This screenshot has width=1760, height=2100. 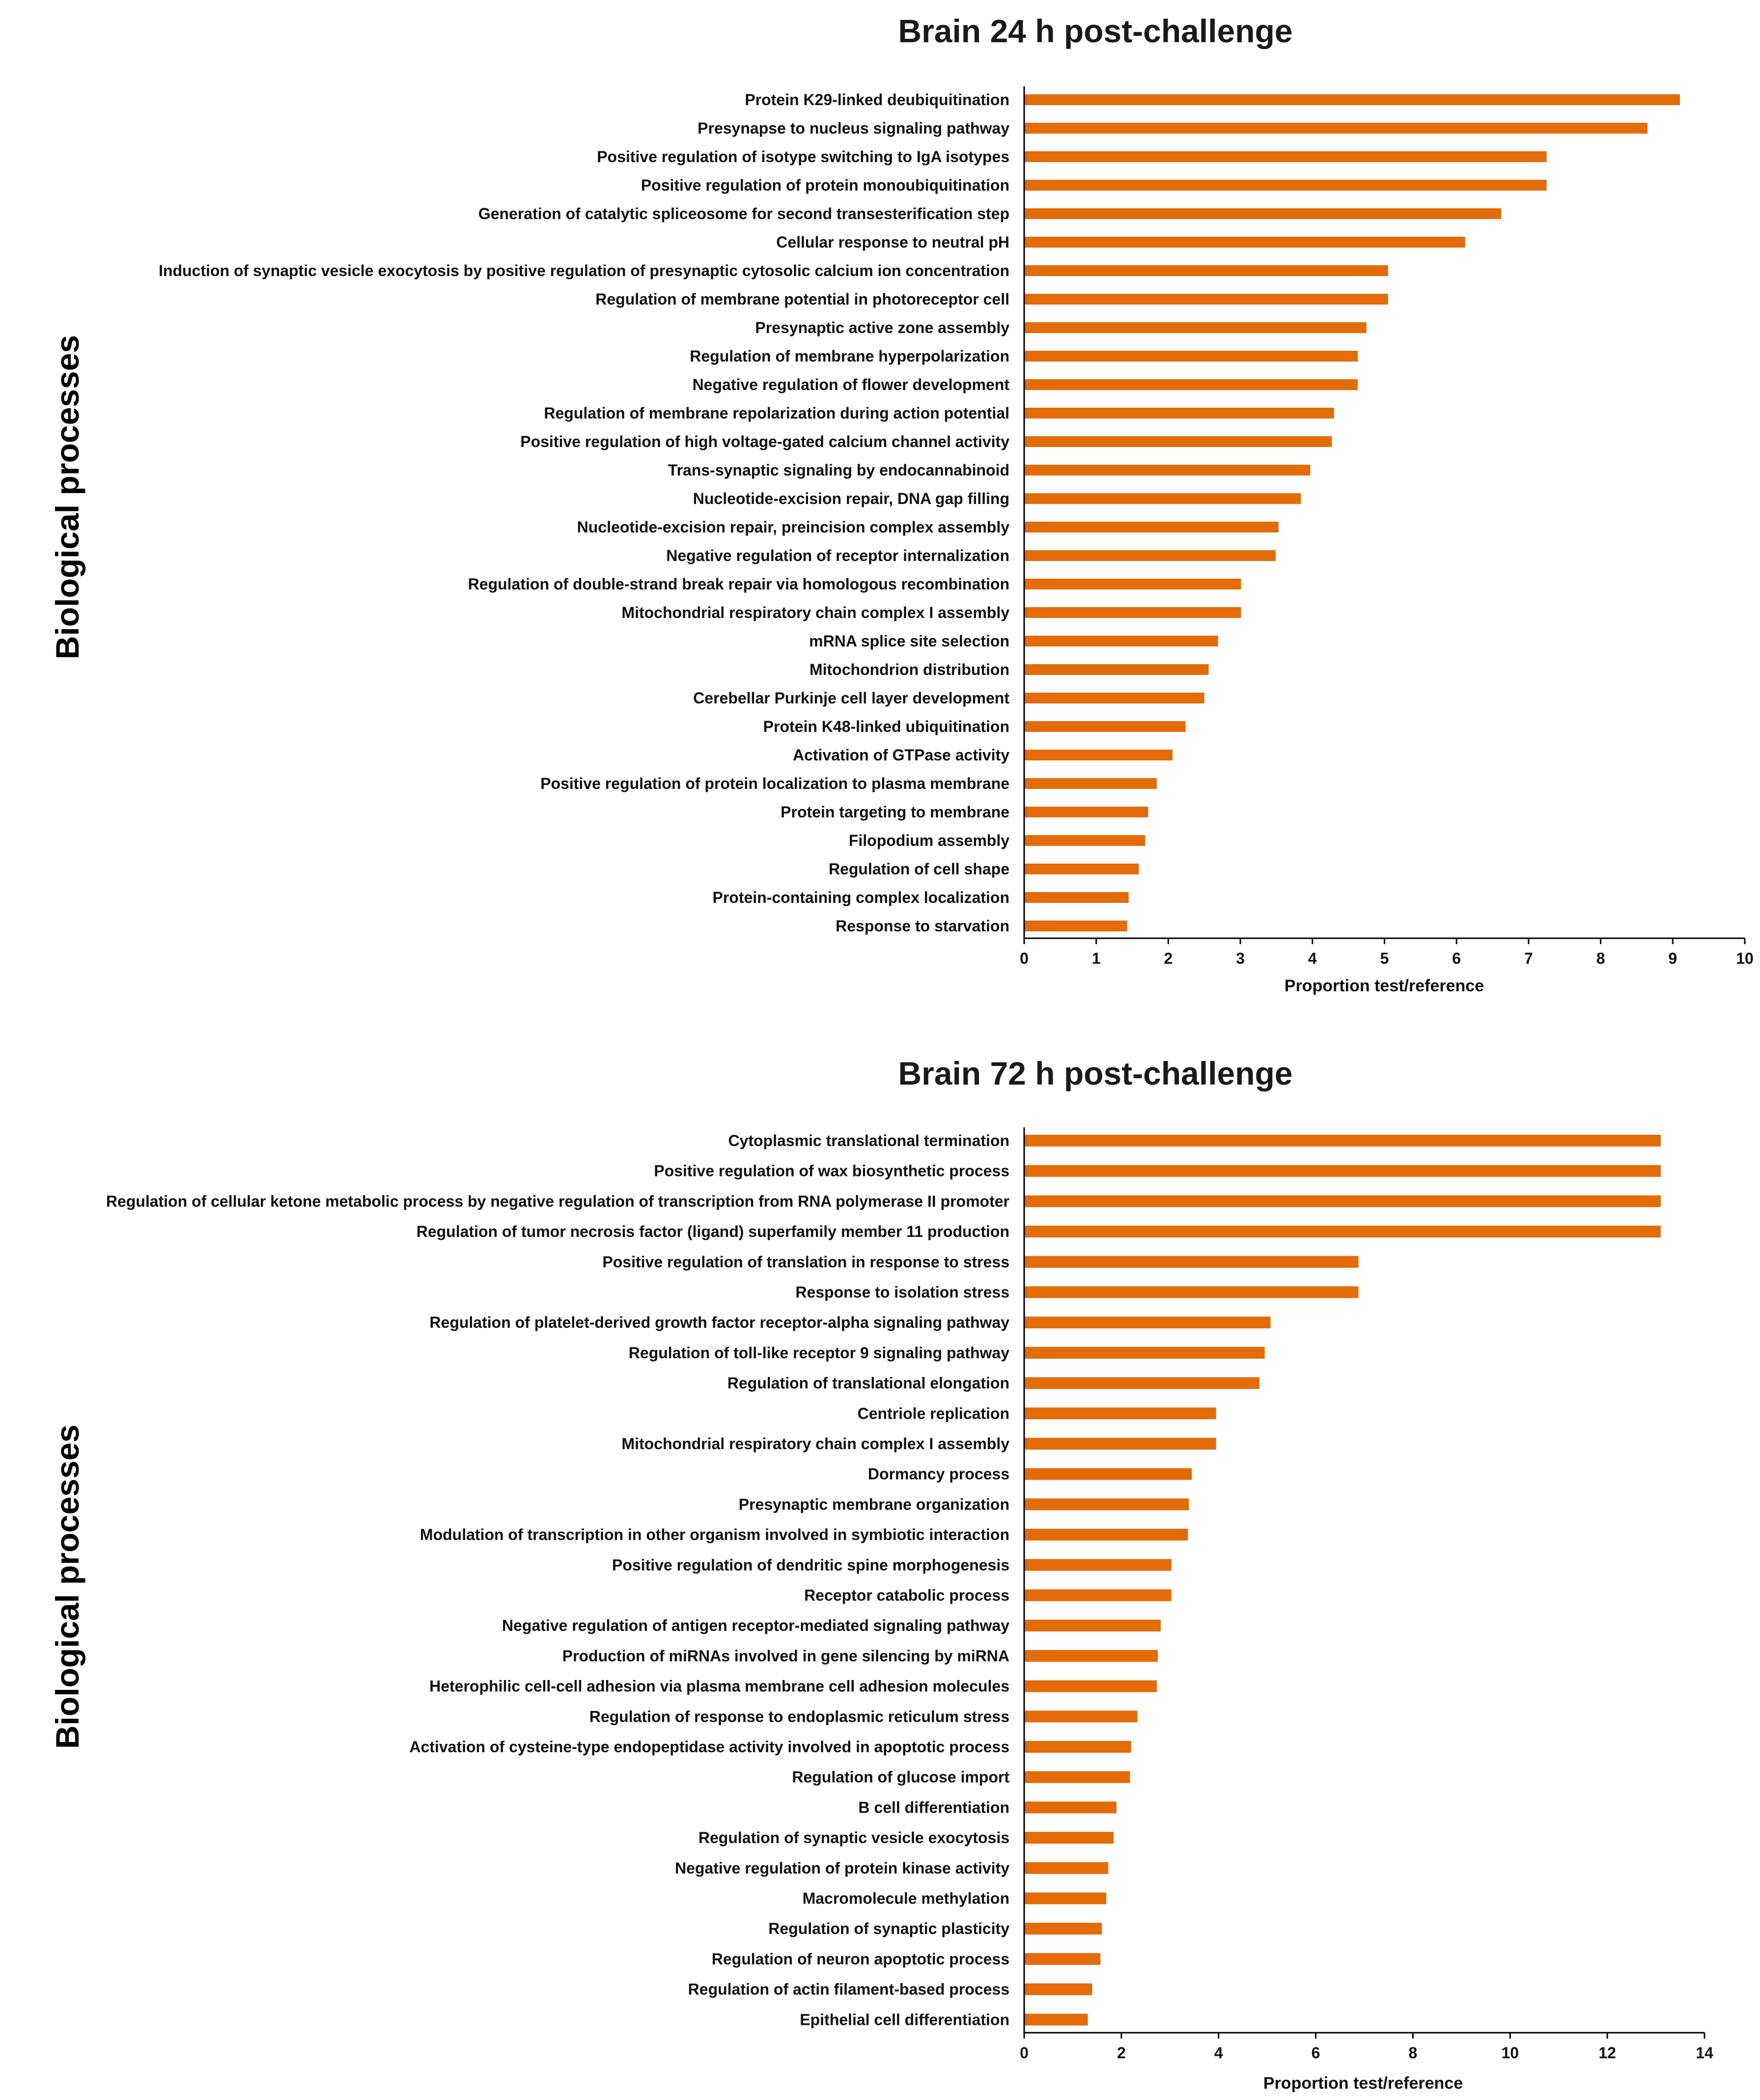 I want to click on category-label: Protein-containing complex localization, so click(x=860, y=897).